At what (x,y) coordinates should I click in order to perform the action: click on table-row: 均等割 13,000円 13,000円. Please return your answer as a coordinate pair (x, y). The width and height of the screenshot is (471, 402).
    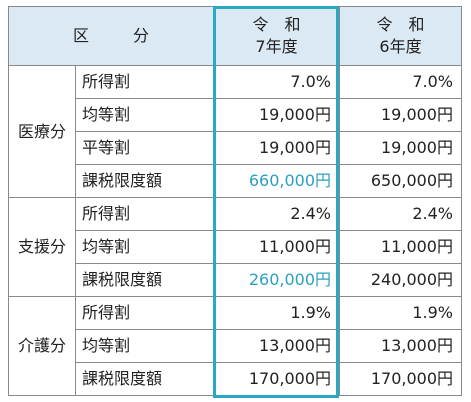
    Looking at the image, I should click on (235, 346).